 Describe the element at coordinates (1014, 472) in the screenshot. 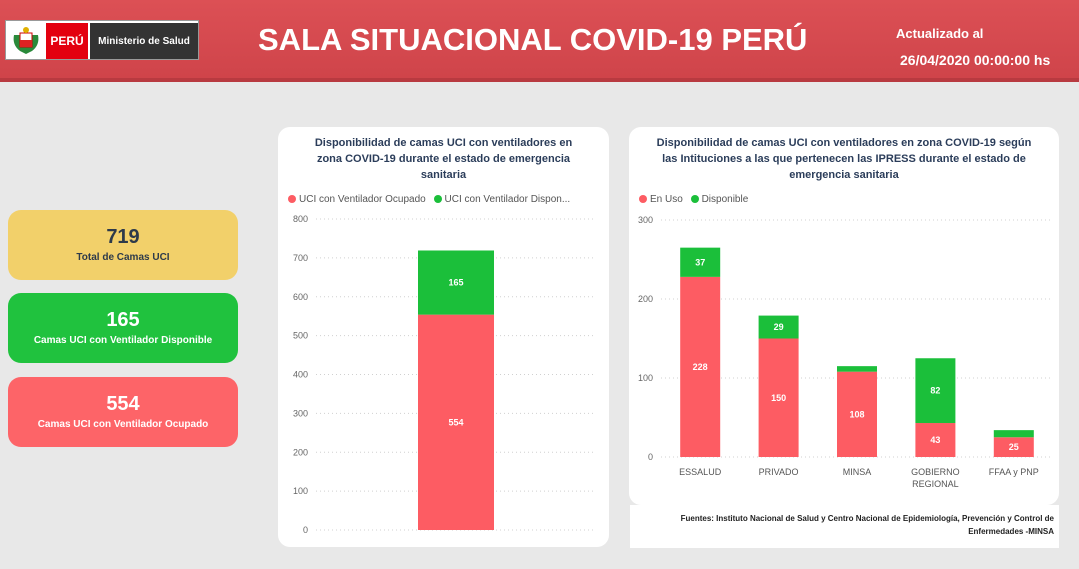

I see `x-tick-label: FFAA y PNP` at that location.